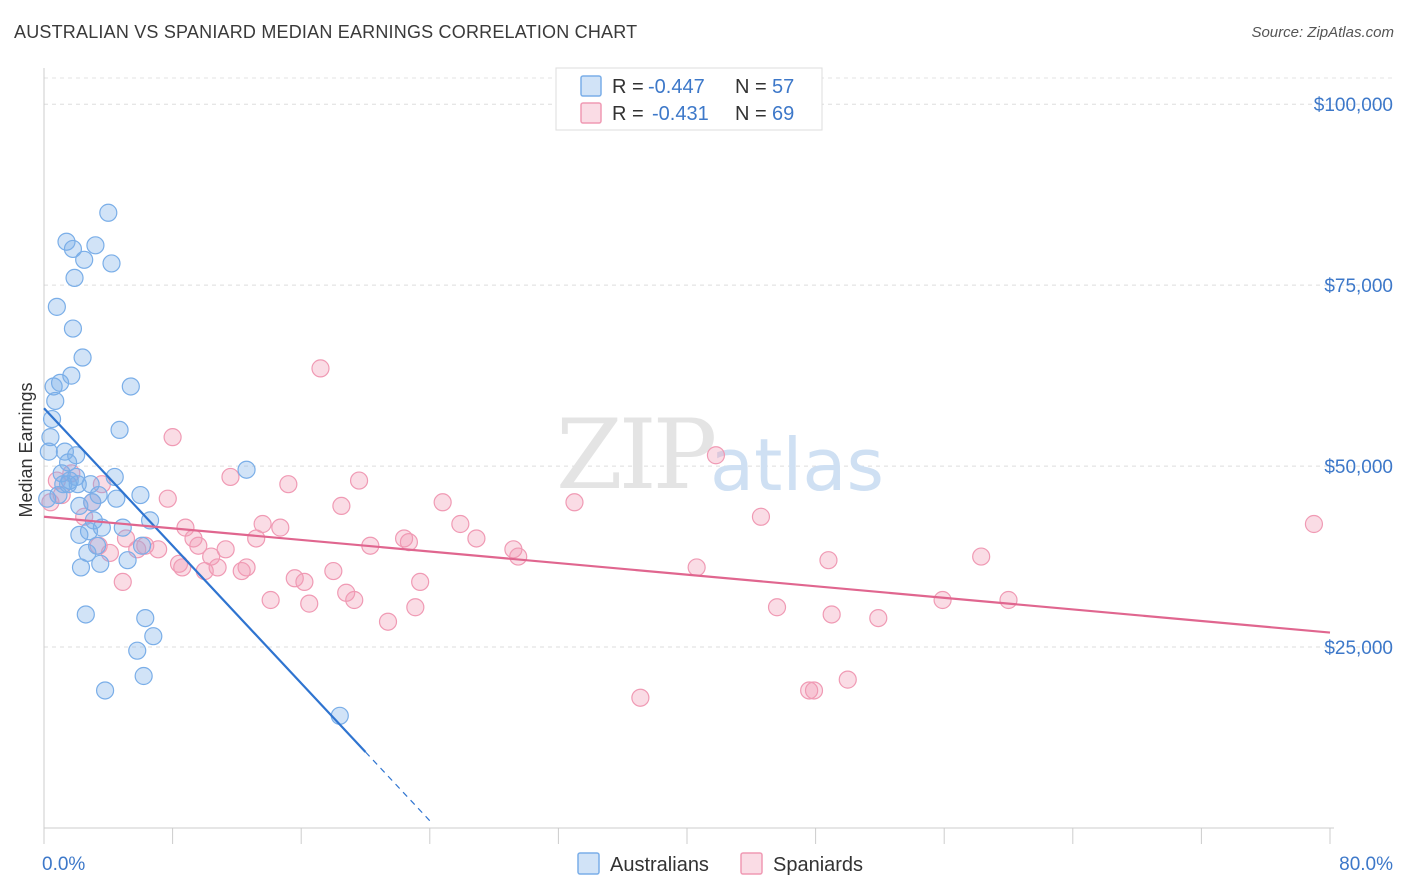 The height and width of the screenshot is (892, 1406). Describe the element at coordinates (1358, 286) in the screenshot. I see `y-tick-label-2: $75,000` at that location.